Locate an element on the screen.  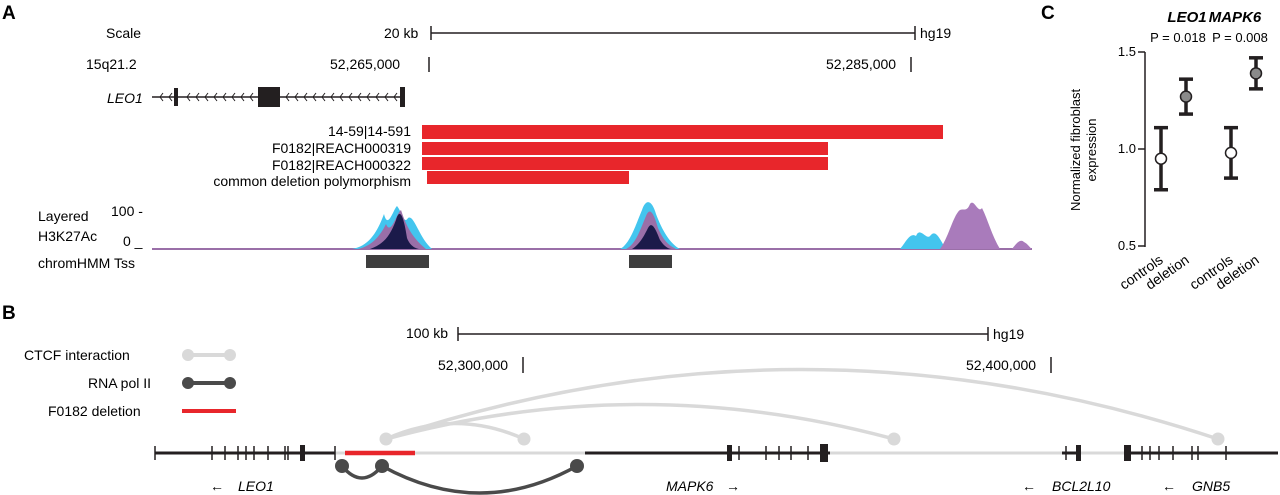
gene-arrow-leo1: ← is located at coordinates (217, 486).